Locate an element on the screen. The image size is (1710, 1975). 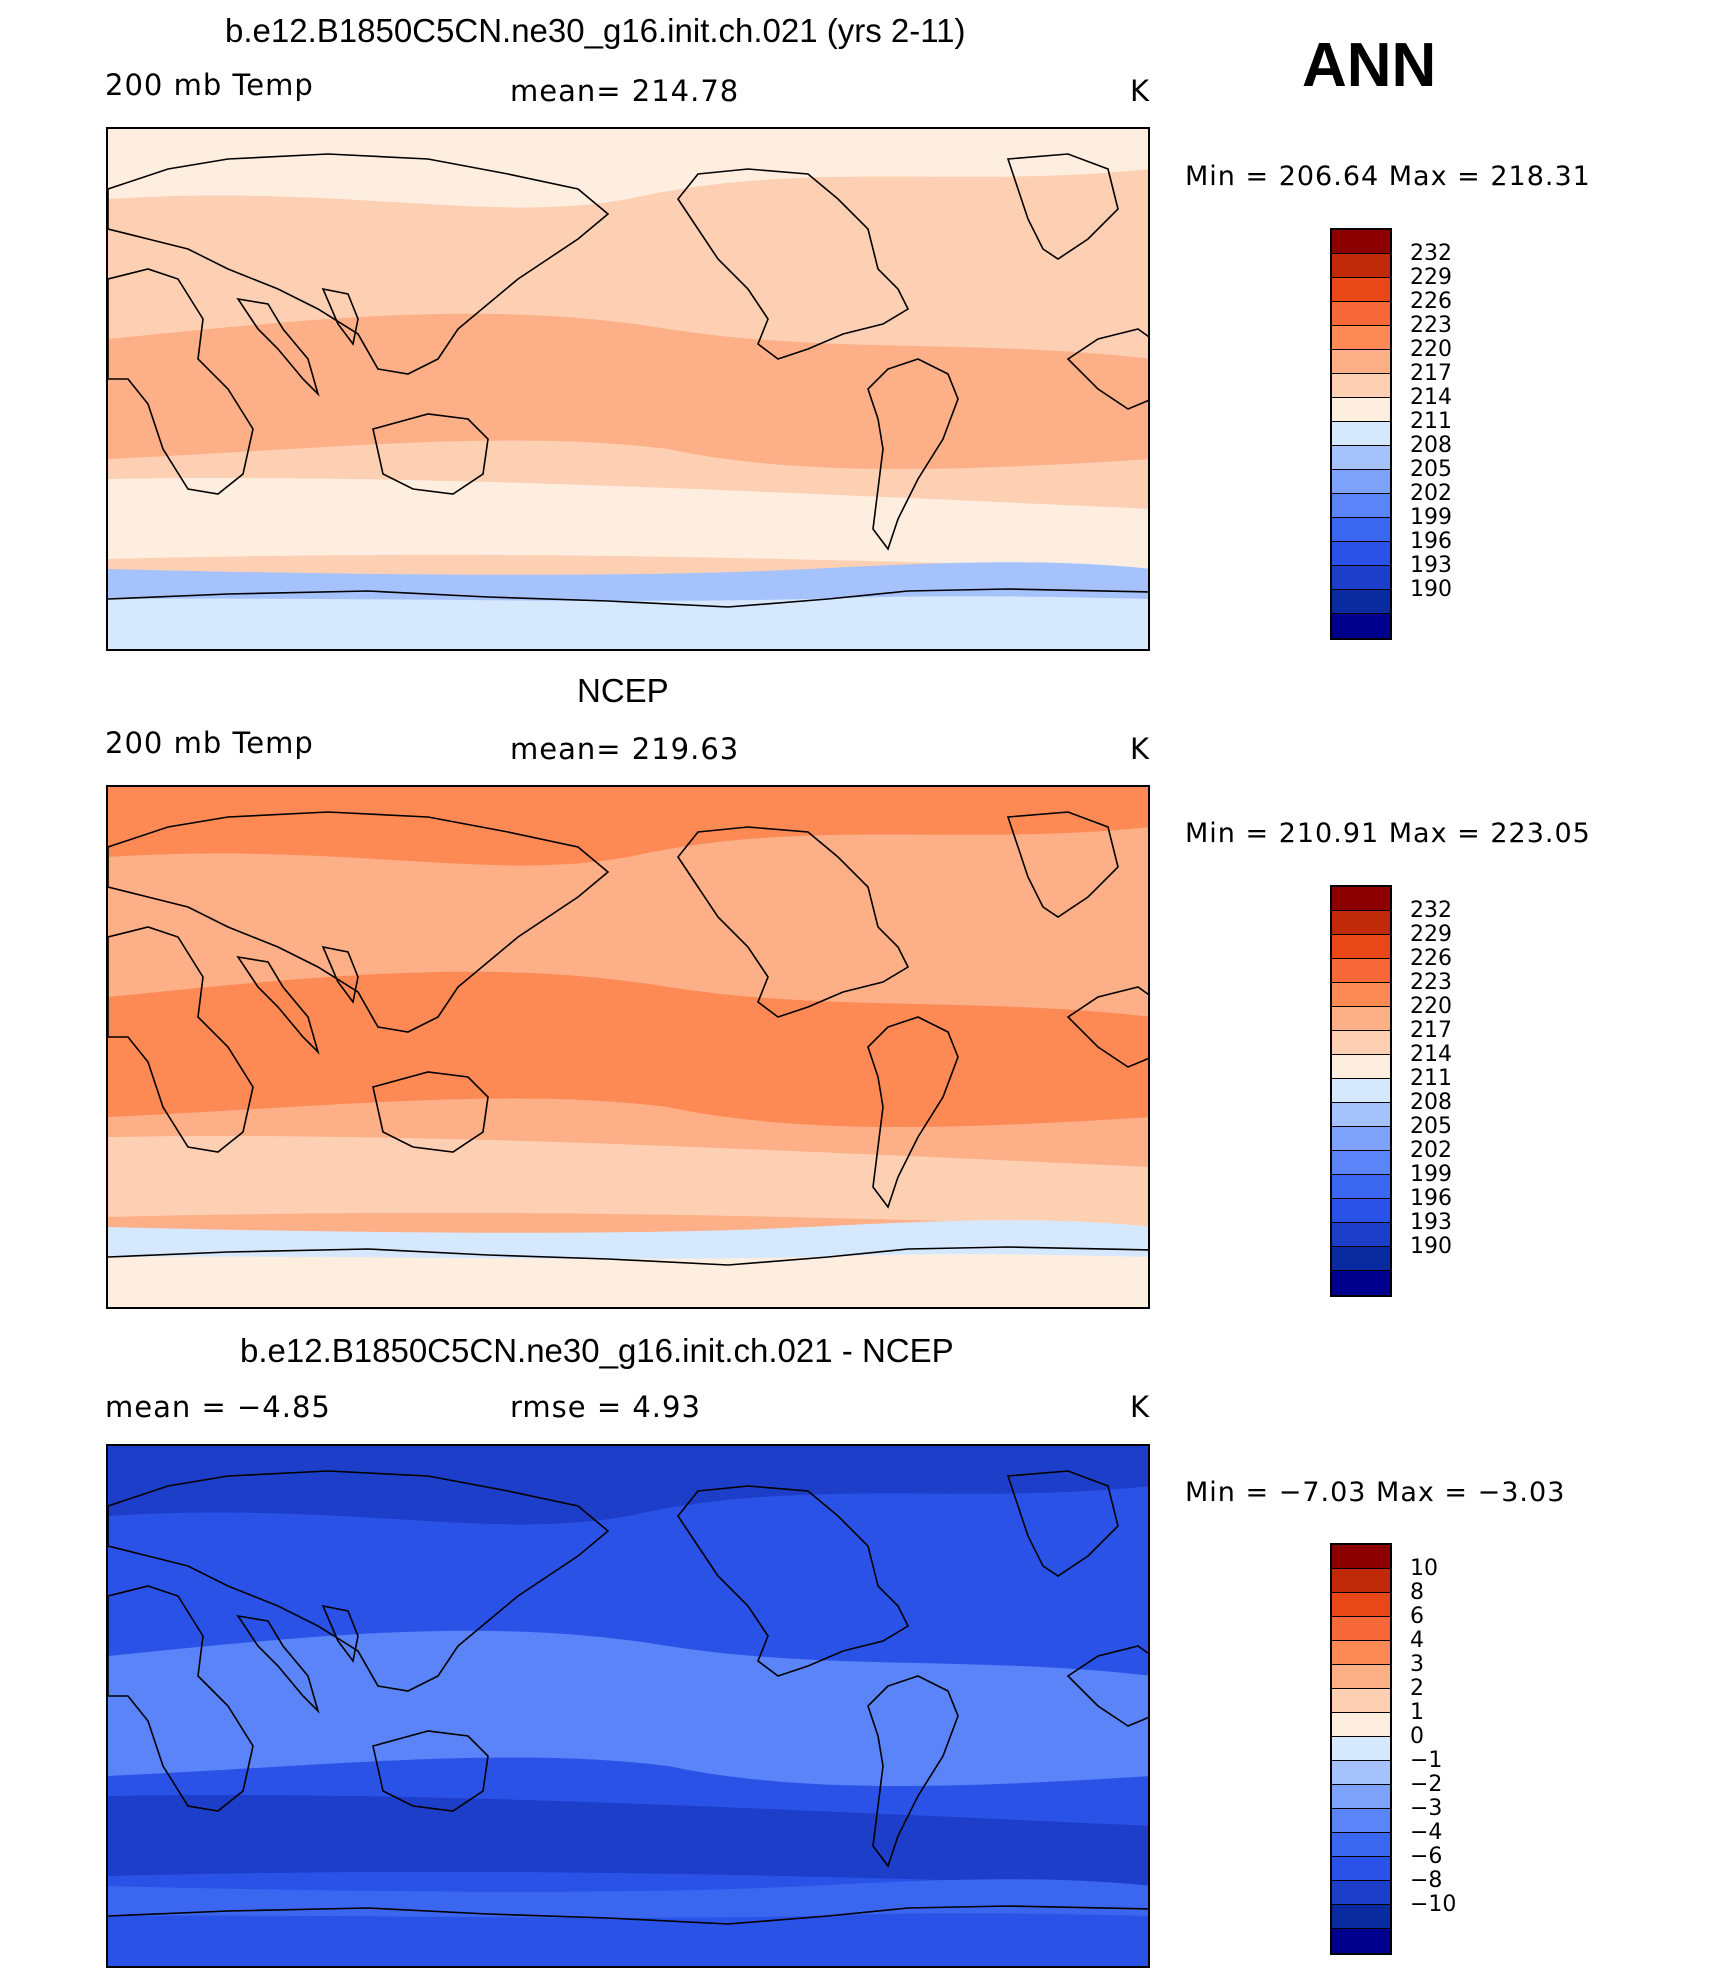
colorbar-tick-label: −4 is located at coordinates (1426, 1832).